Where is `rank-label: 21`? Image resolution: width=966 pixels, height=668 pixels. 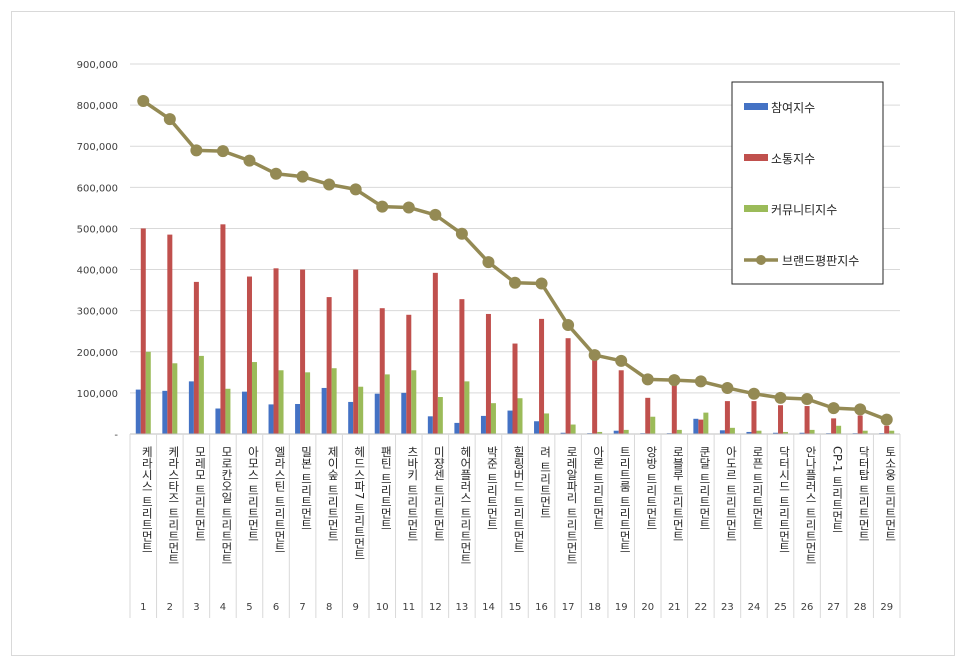 rank-label: 21 is located at coordinates (674, 607).